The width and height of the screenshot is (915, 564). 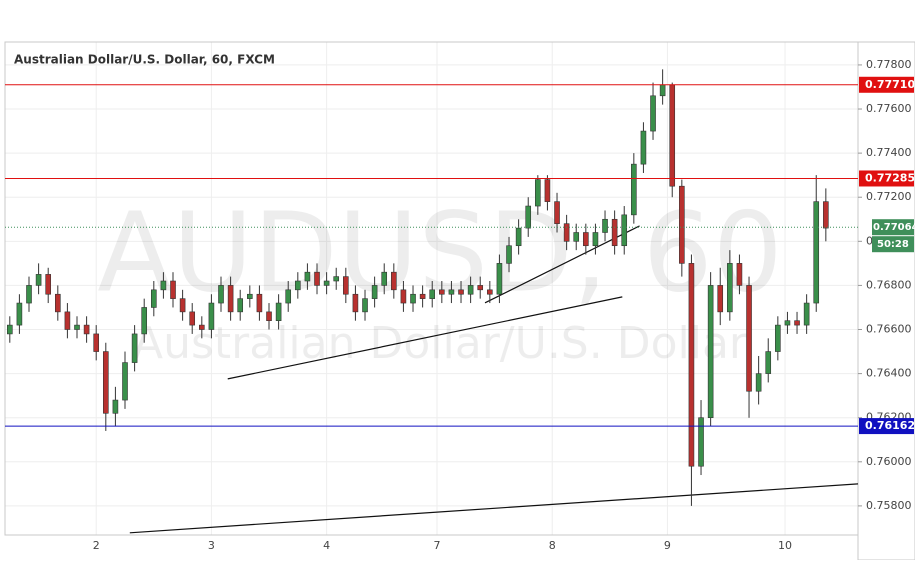 What do you see at coordinates (886, 301) in the screenshot?
I see `price-axis` at bounding box center [886, 301].